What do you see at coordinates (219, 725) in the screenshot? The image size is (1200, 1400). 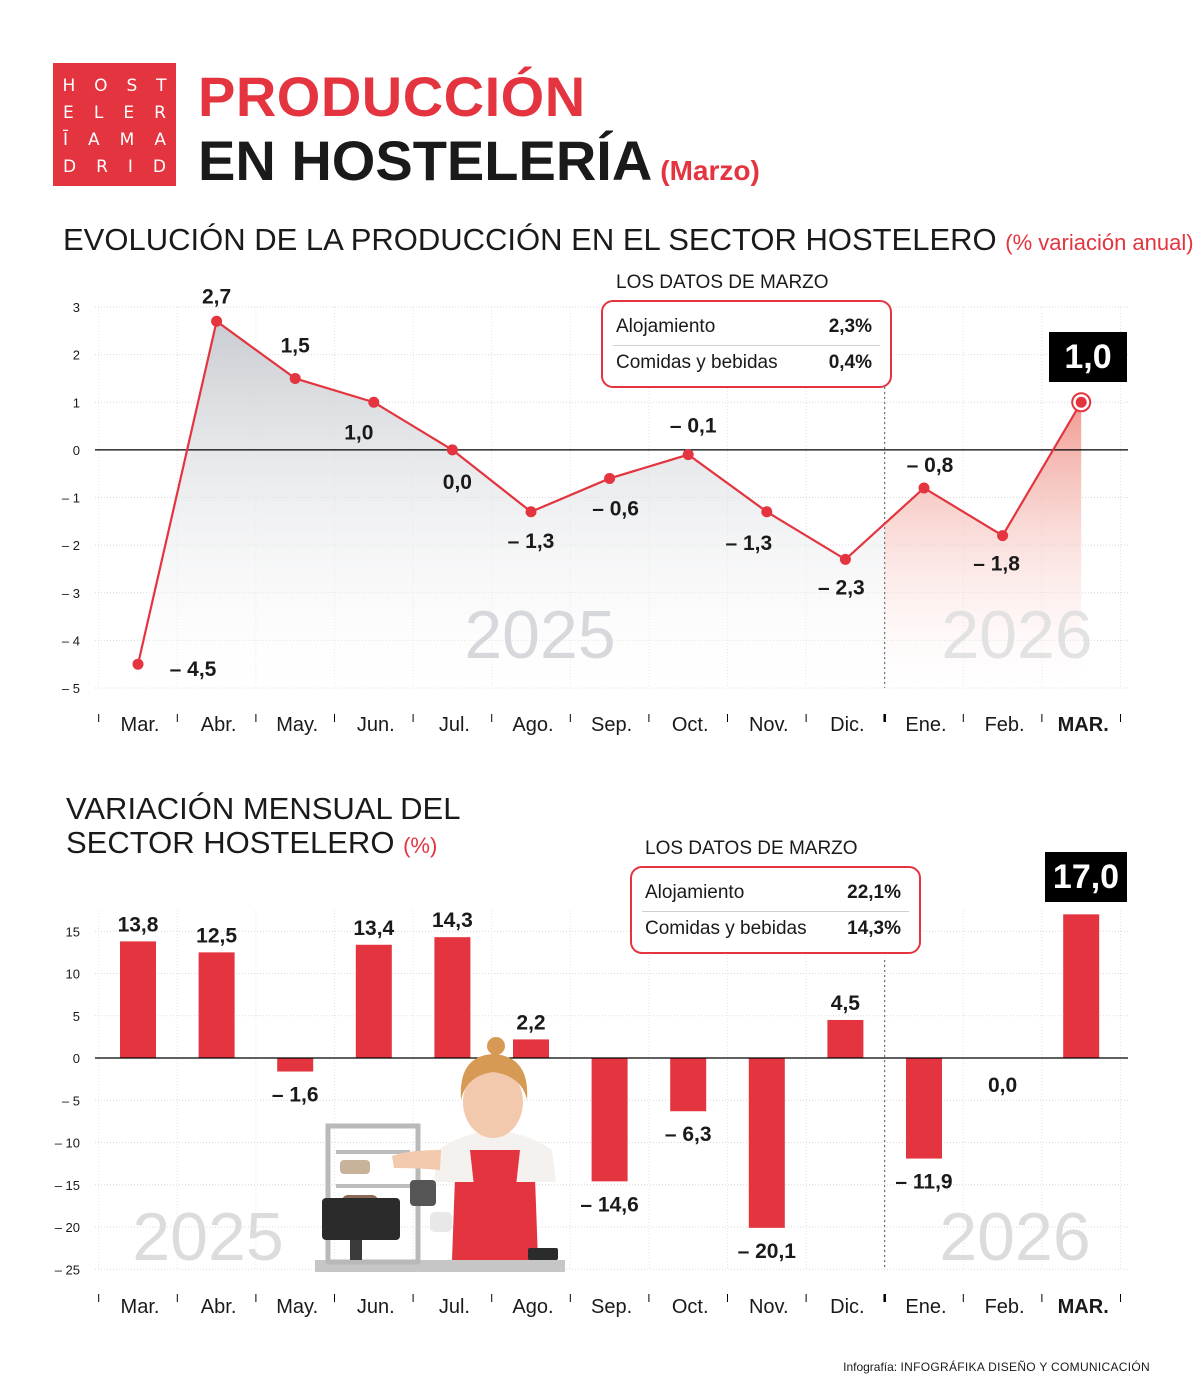 I see `x-tick-label: Abr.` at bounding box center [219, 725].